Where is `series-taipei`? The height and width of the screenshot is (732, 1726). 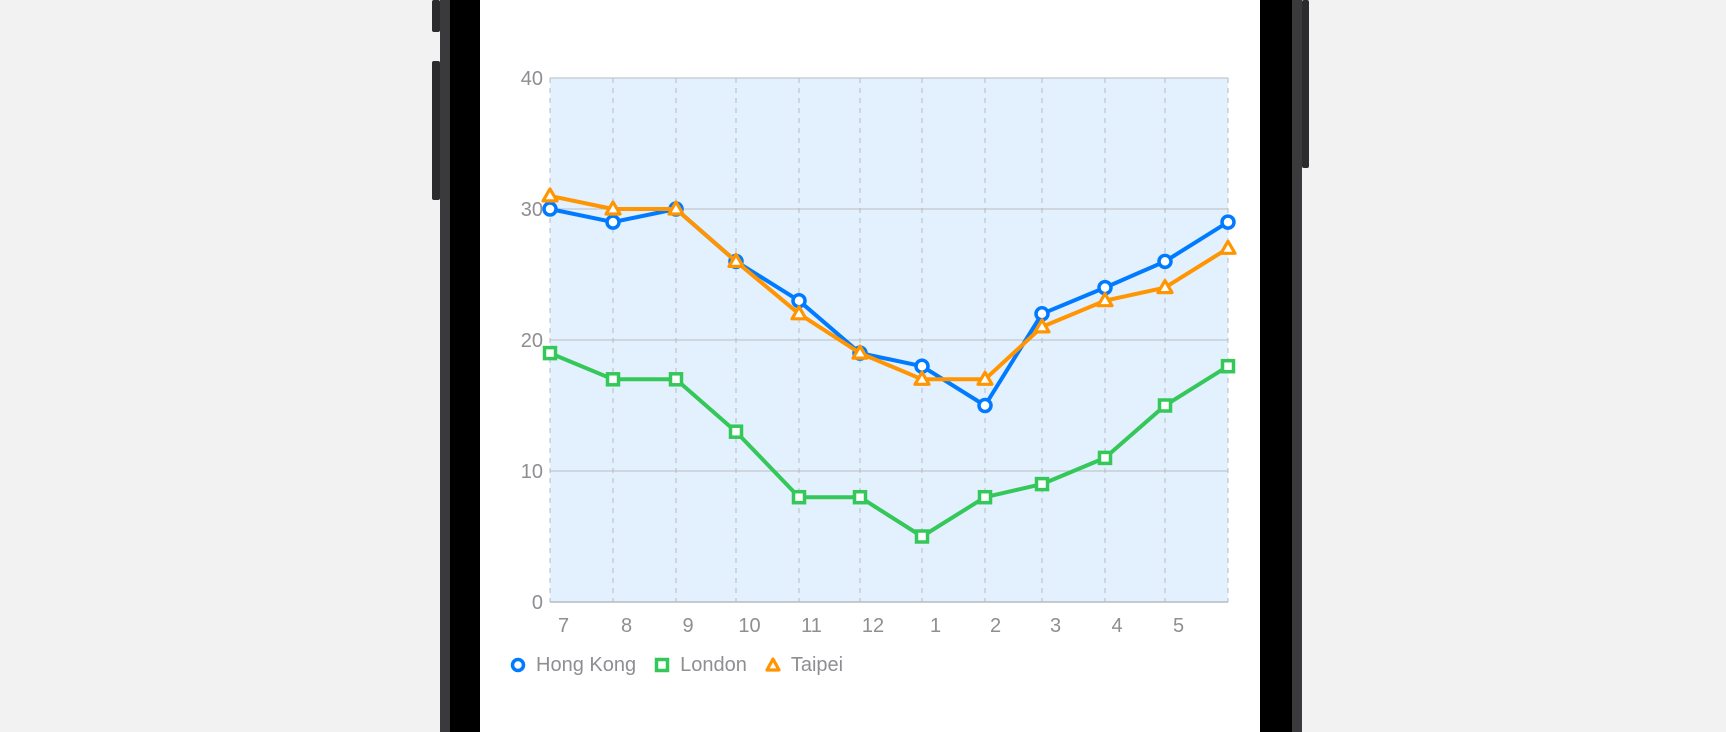
series-taipei is located at coordinates (889, 286).